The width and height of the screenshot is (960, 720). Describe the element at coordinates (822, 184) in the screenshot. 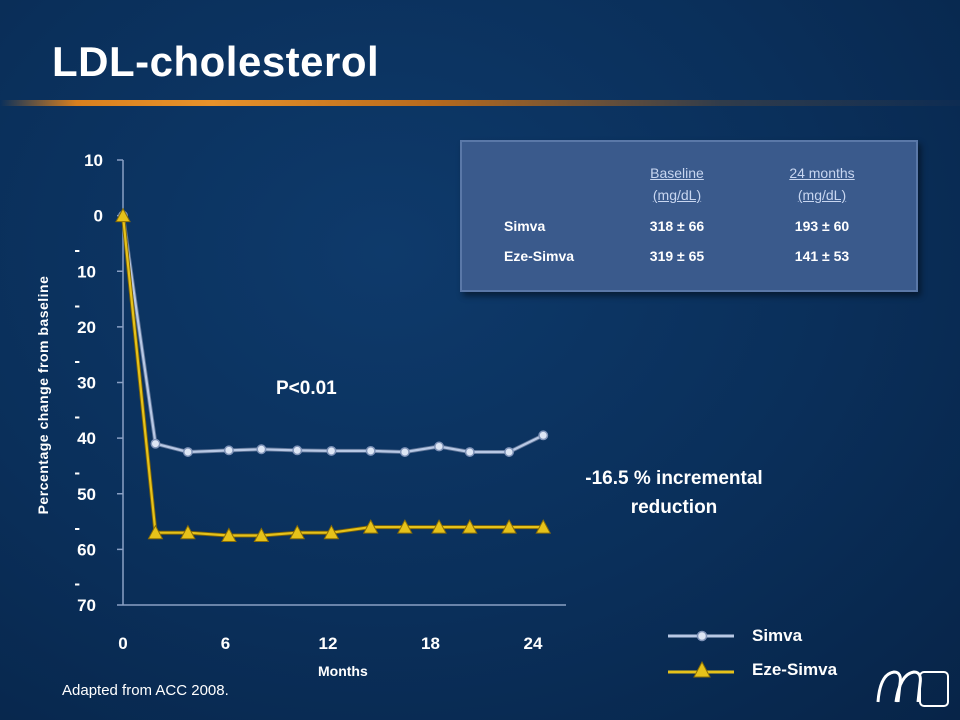

I see `col2-header: 24 months (mg/dL)` at that location.